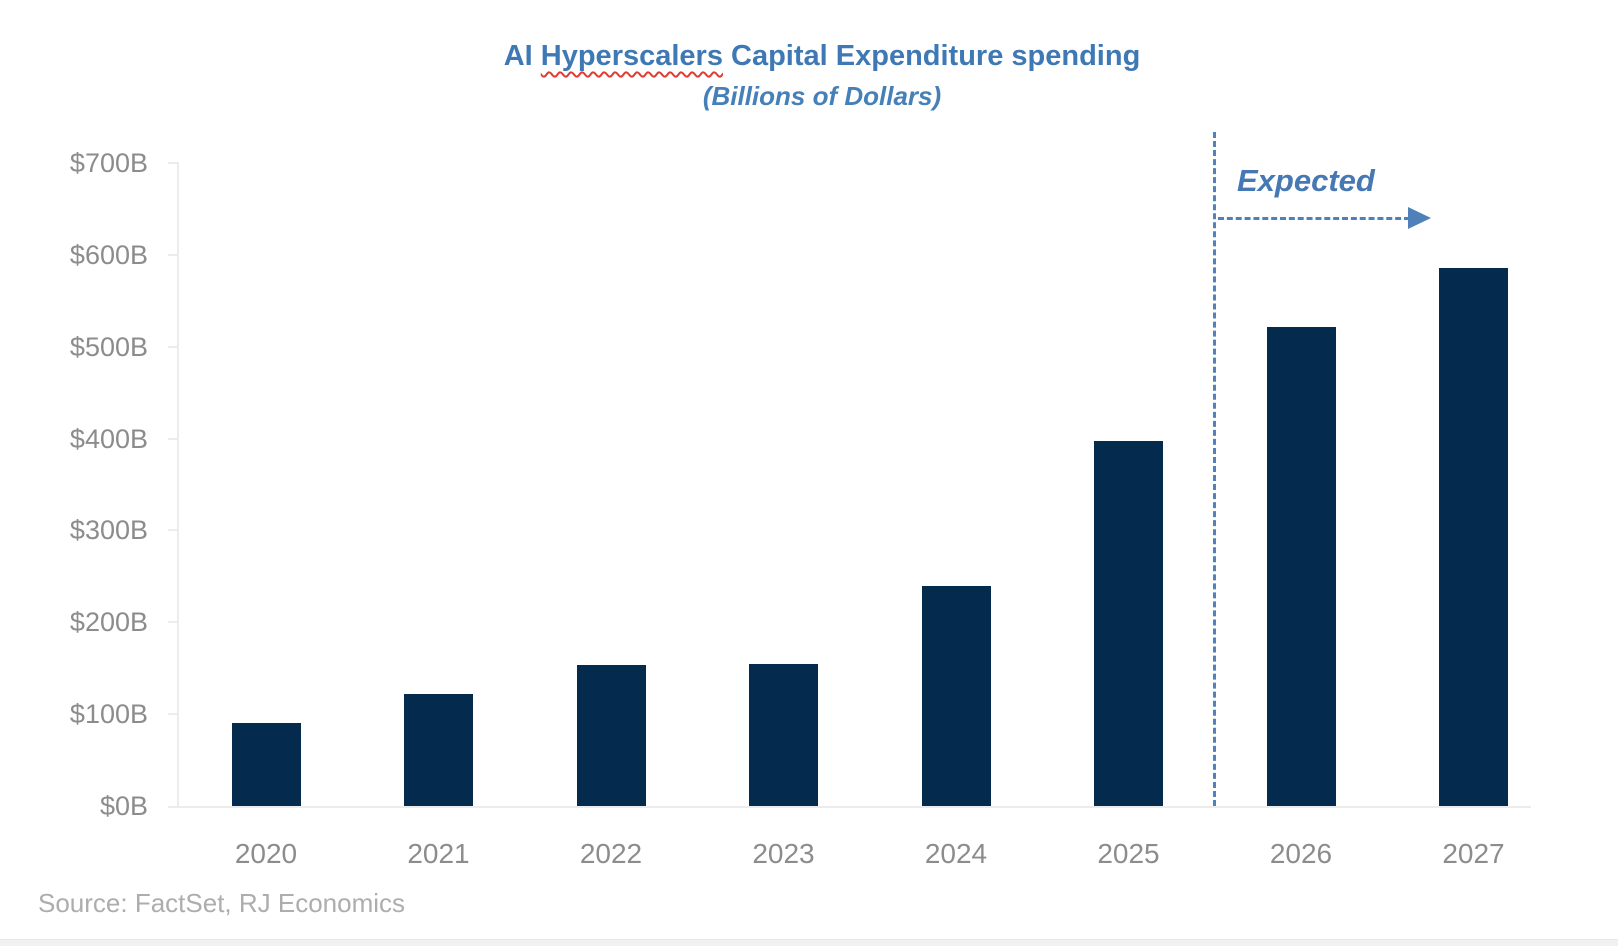 The height and width of the screenshot is (946, 1618). What do you see at coordinates (1214, 469) in the screenshot?
I see `expected-divider-line` at bounding box center [1214, 469].